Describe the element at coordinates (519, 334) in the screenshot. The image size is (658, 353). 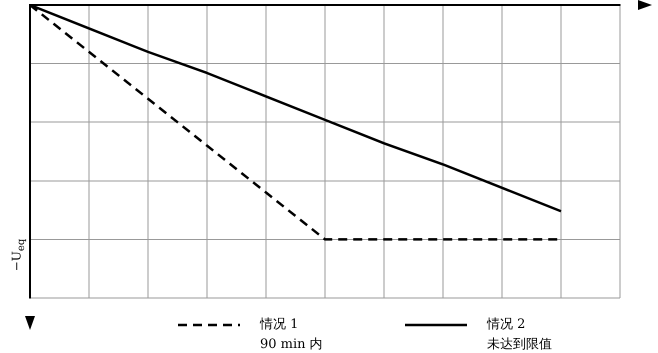
I see `legend-label: 情况 2 未达到限值` at that location.